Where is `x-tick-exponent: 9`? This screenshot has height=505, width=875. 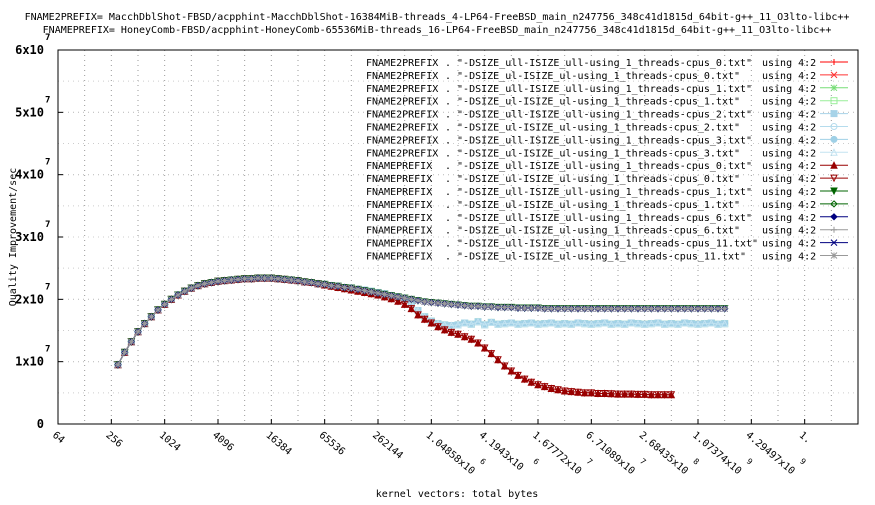 x-tick-exponent: 9 is located at coordinates (750, 462).